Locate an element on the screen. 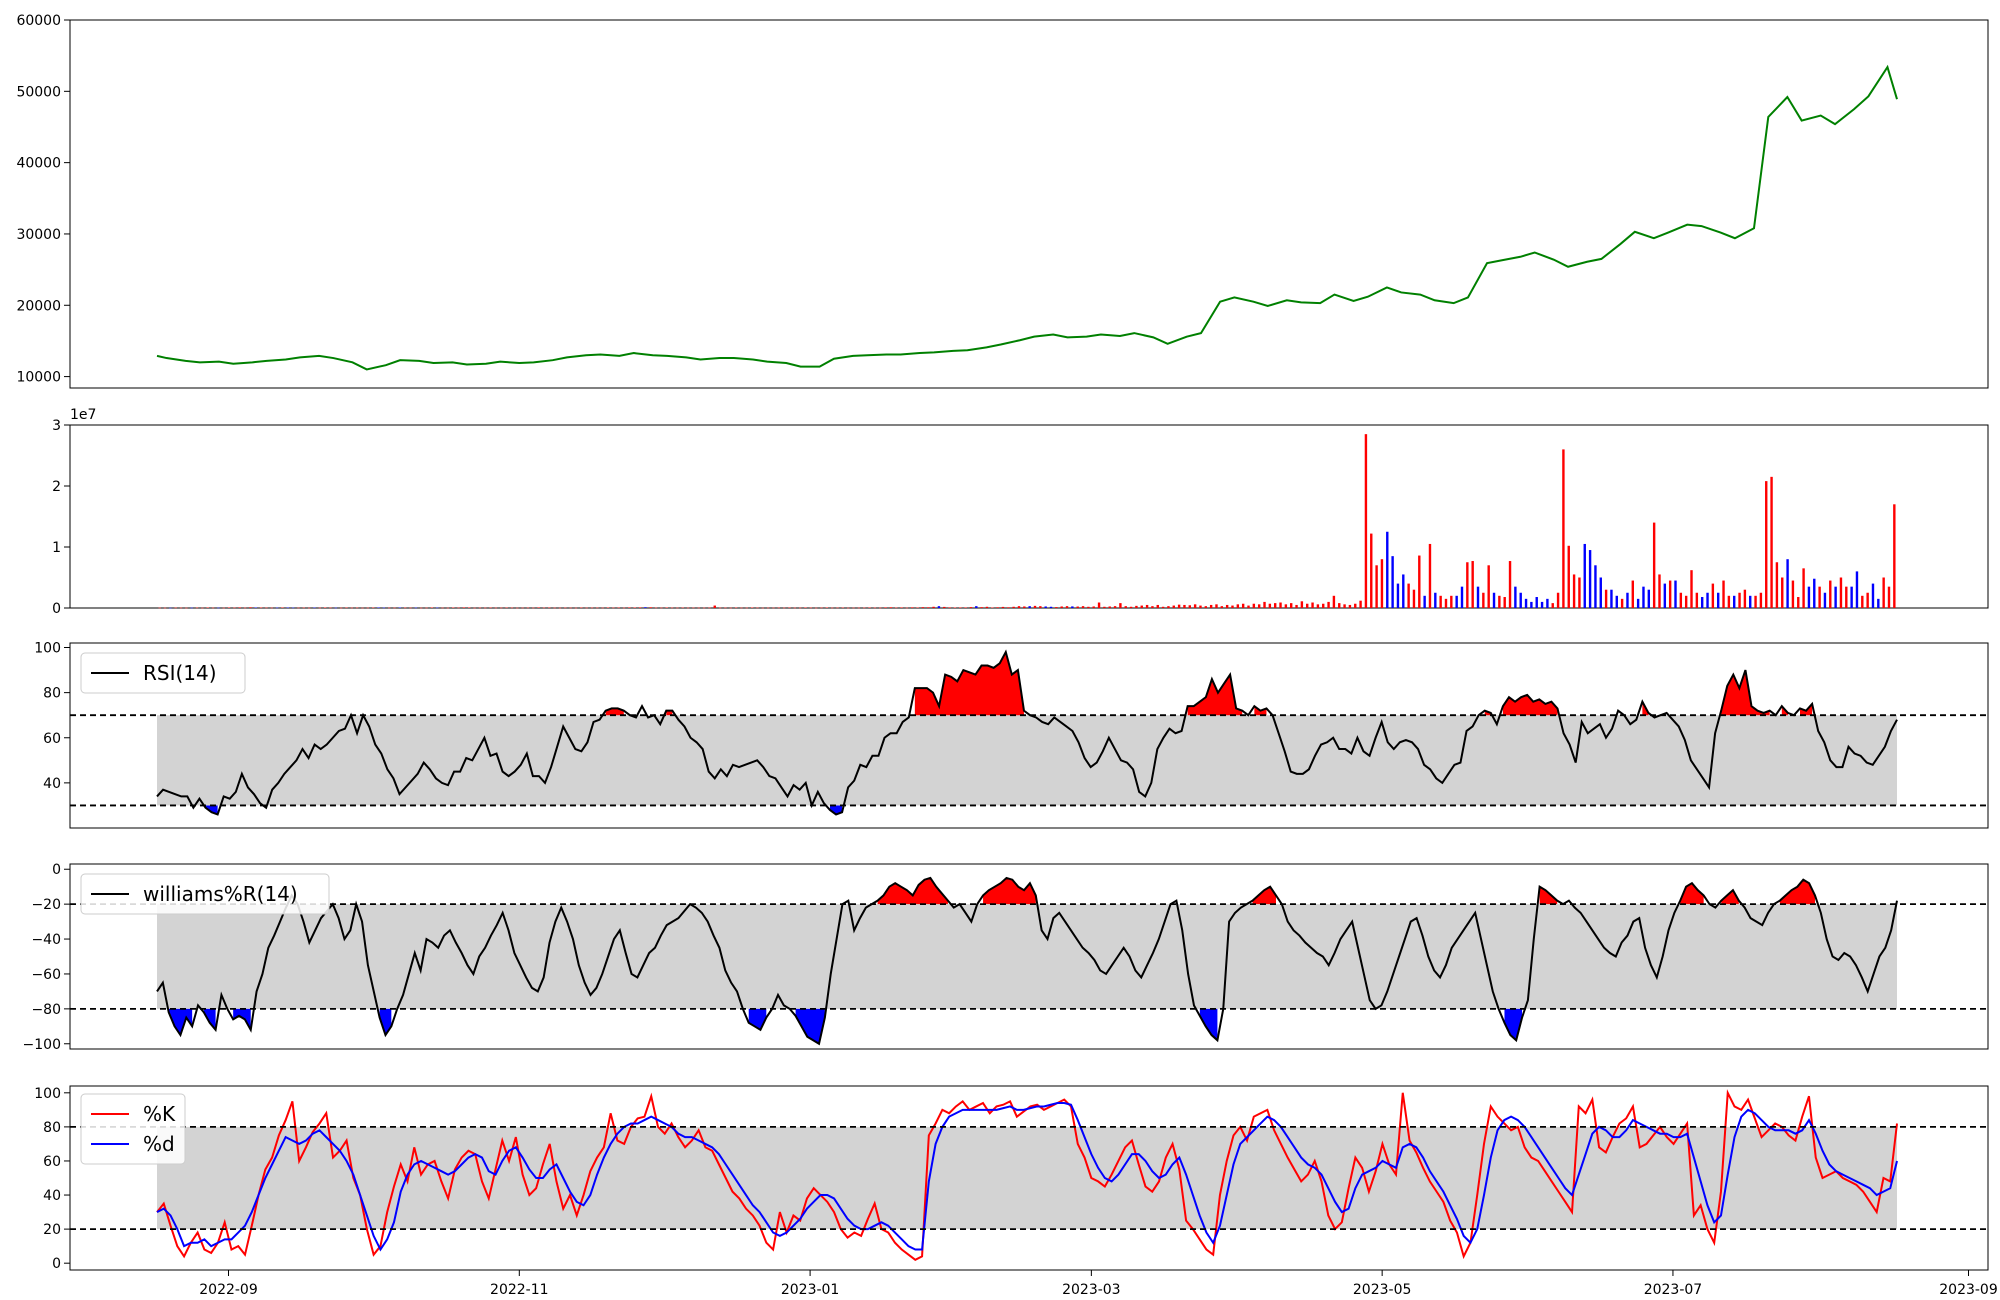 This screenshot has width=2000, height=1300. williams-ytick-label: −80 is located at coordinates (46, 1010).